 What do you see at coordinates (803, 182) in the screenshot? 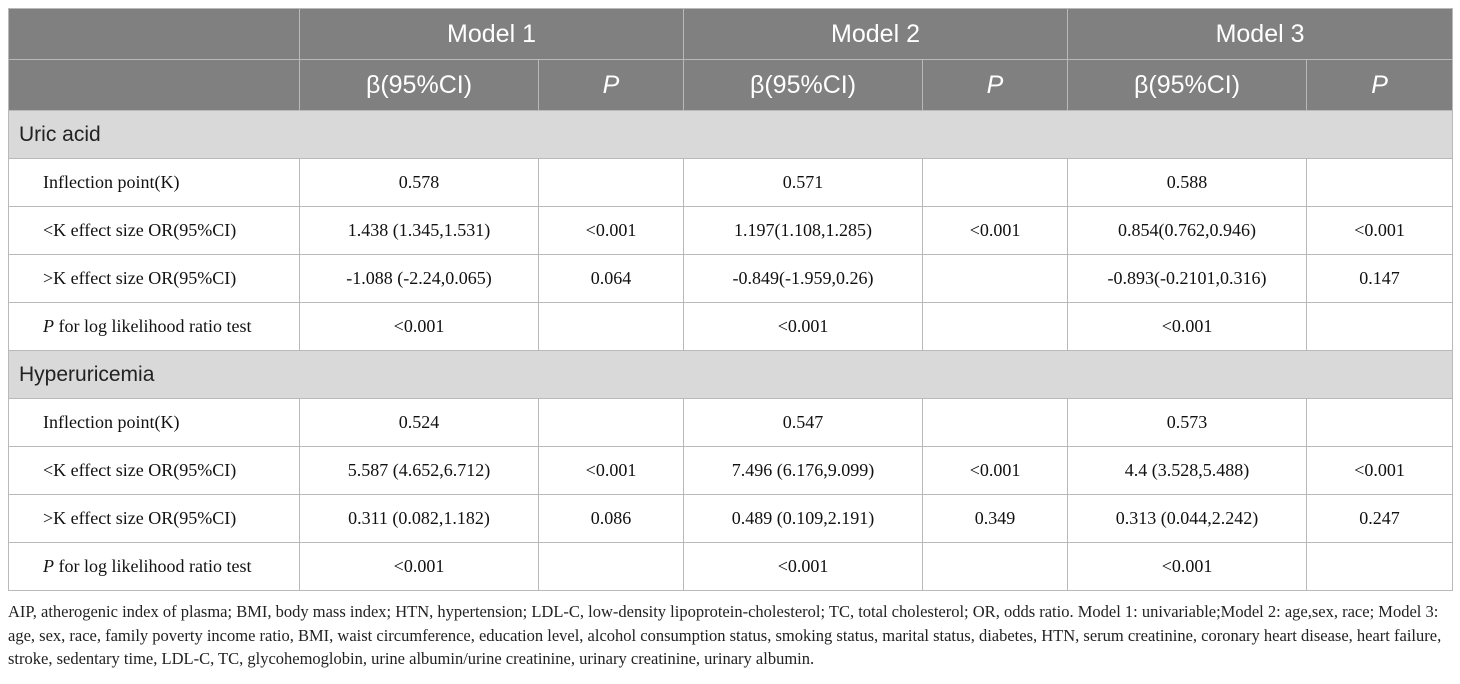
I see `estimate-cell: 0.571` at bounding box center [803, 182].